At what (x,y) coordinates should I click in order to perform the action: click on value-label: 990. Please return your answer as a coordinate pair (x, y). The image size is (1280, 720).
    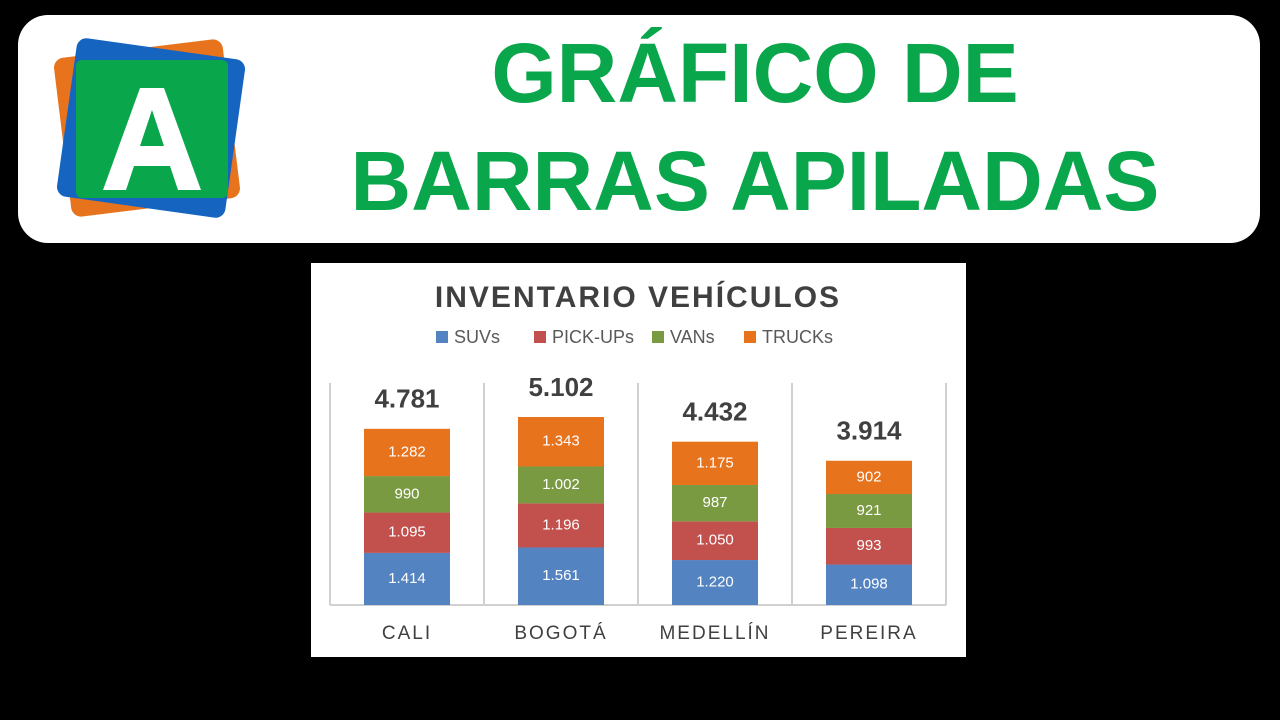
    Looking at the image, I should click on (406, 493).